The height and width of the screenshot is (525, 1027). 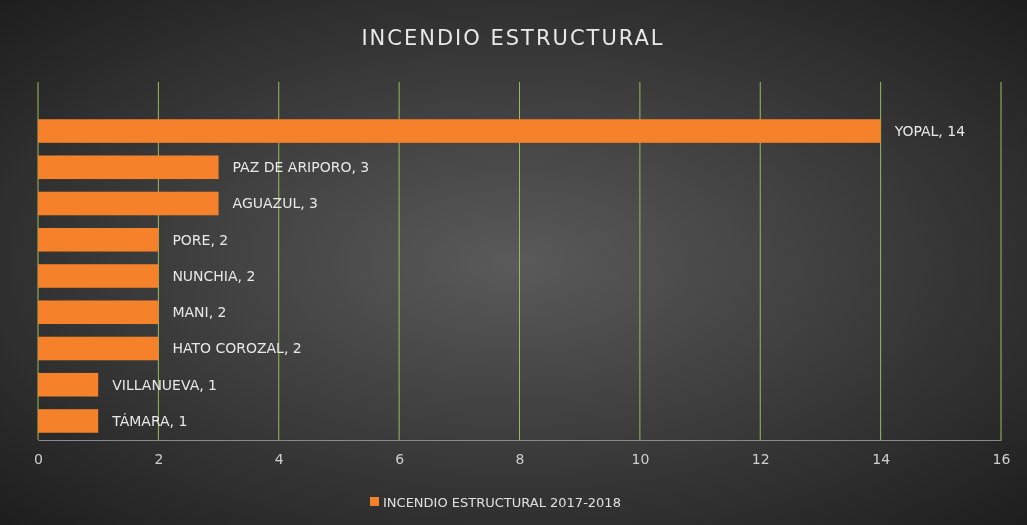 What do you see at coordinates (199, 312) in the screenshot?
I see `y-tick-label: MANI, 2` at bounding box center [199, 312].